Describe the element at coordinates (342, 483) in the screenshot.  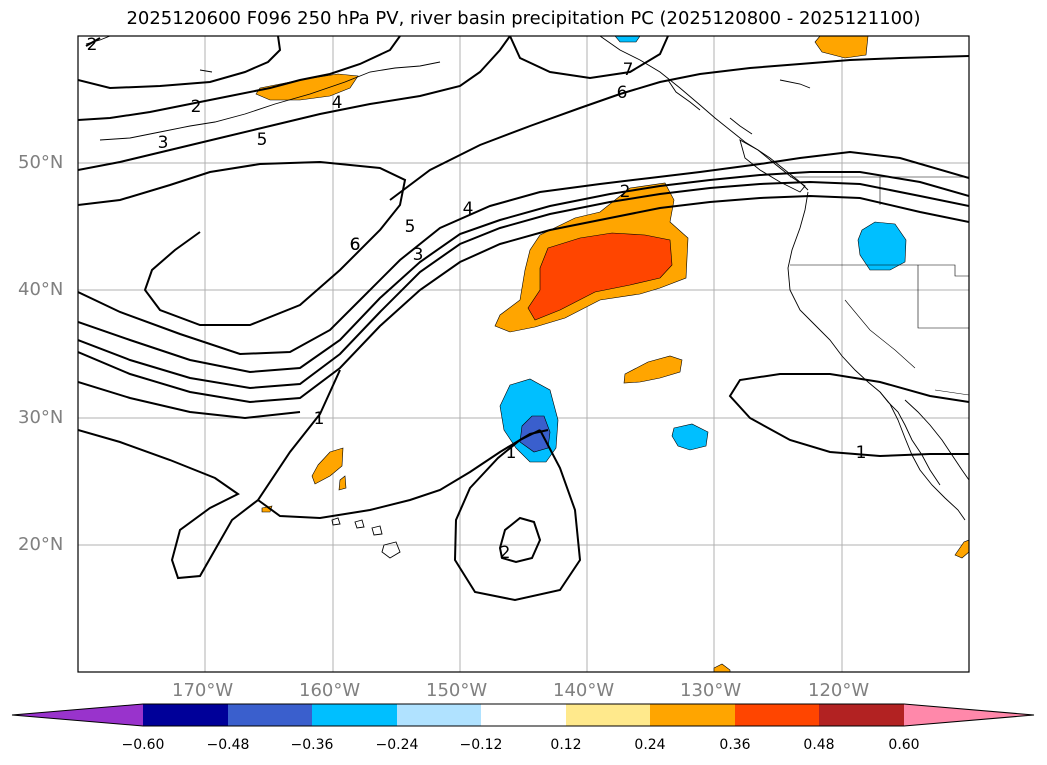
I see `shade-positive-hawaii-s` at that location.